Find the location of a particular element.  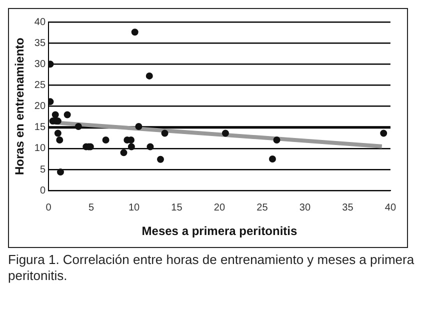

x-tick-label: 15 is located at coordinates (177, 208).